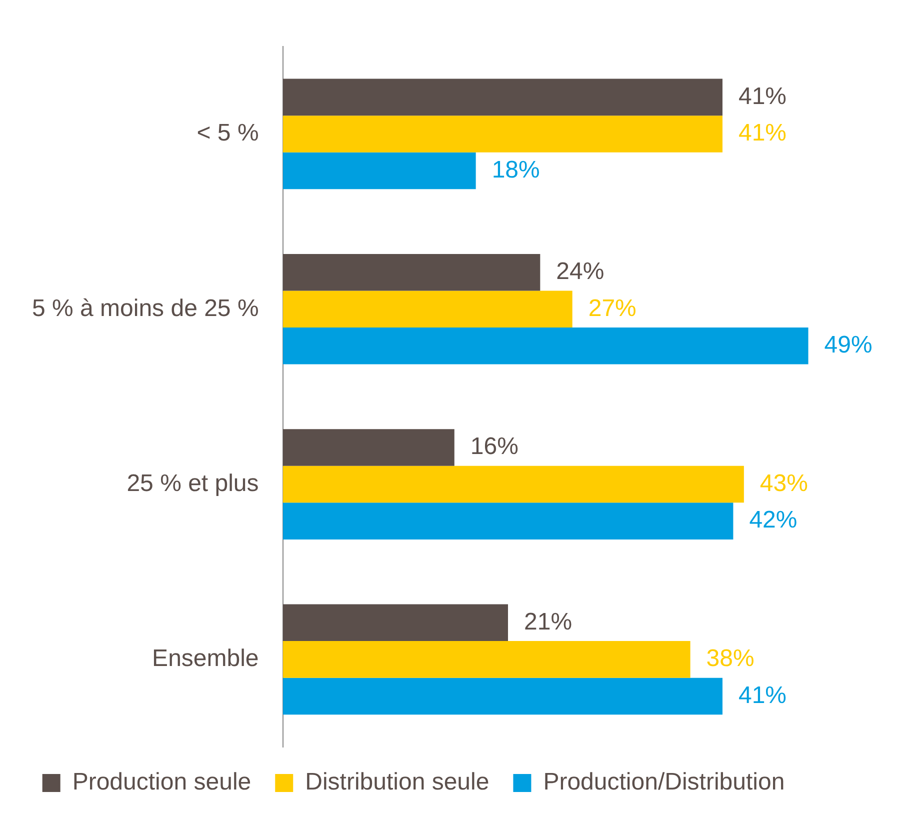 The height and width of the screenshot is (813, 897). I want to click on data-label: 49%, so click(848, 345).